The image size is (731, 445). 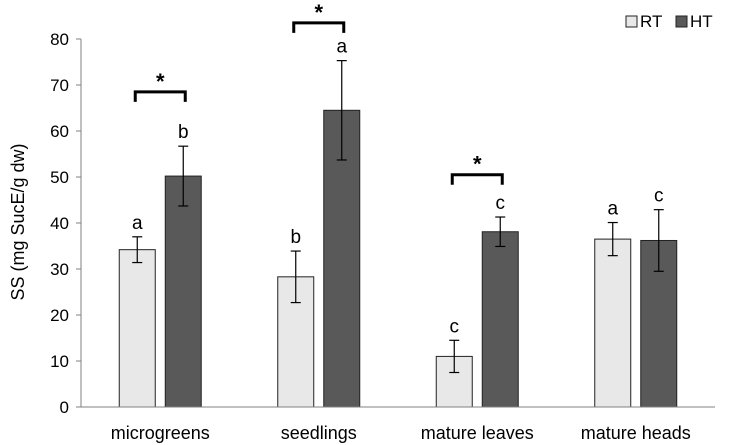 I want to click on legend-label-ht: HT, so click(x=701, y=21).